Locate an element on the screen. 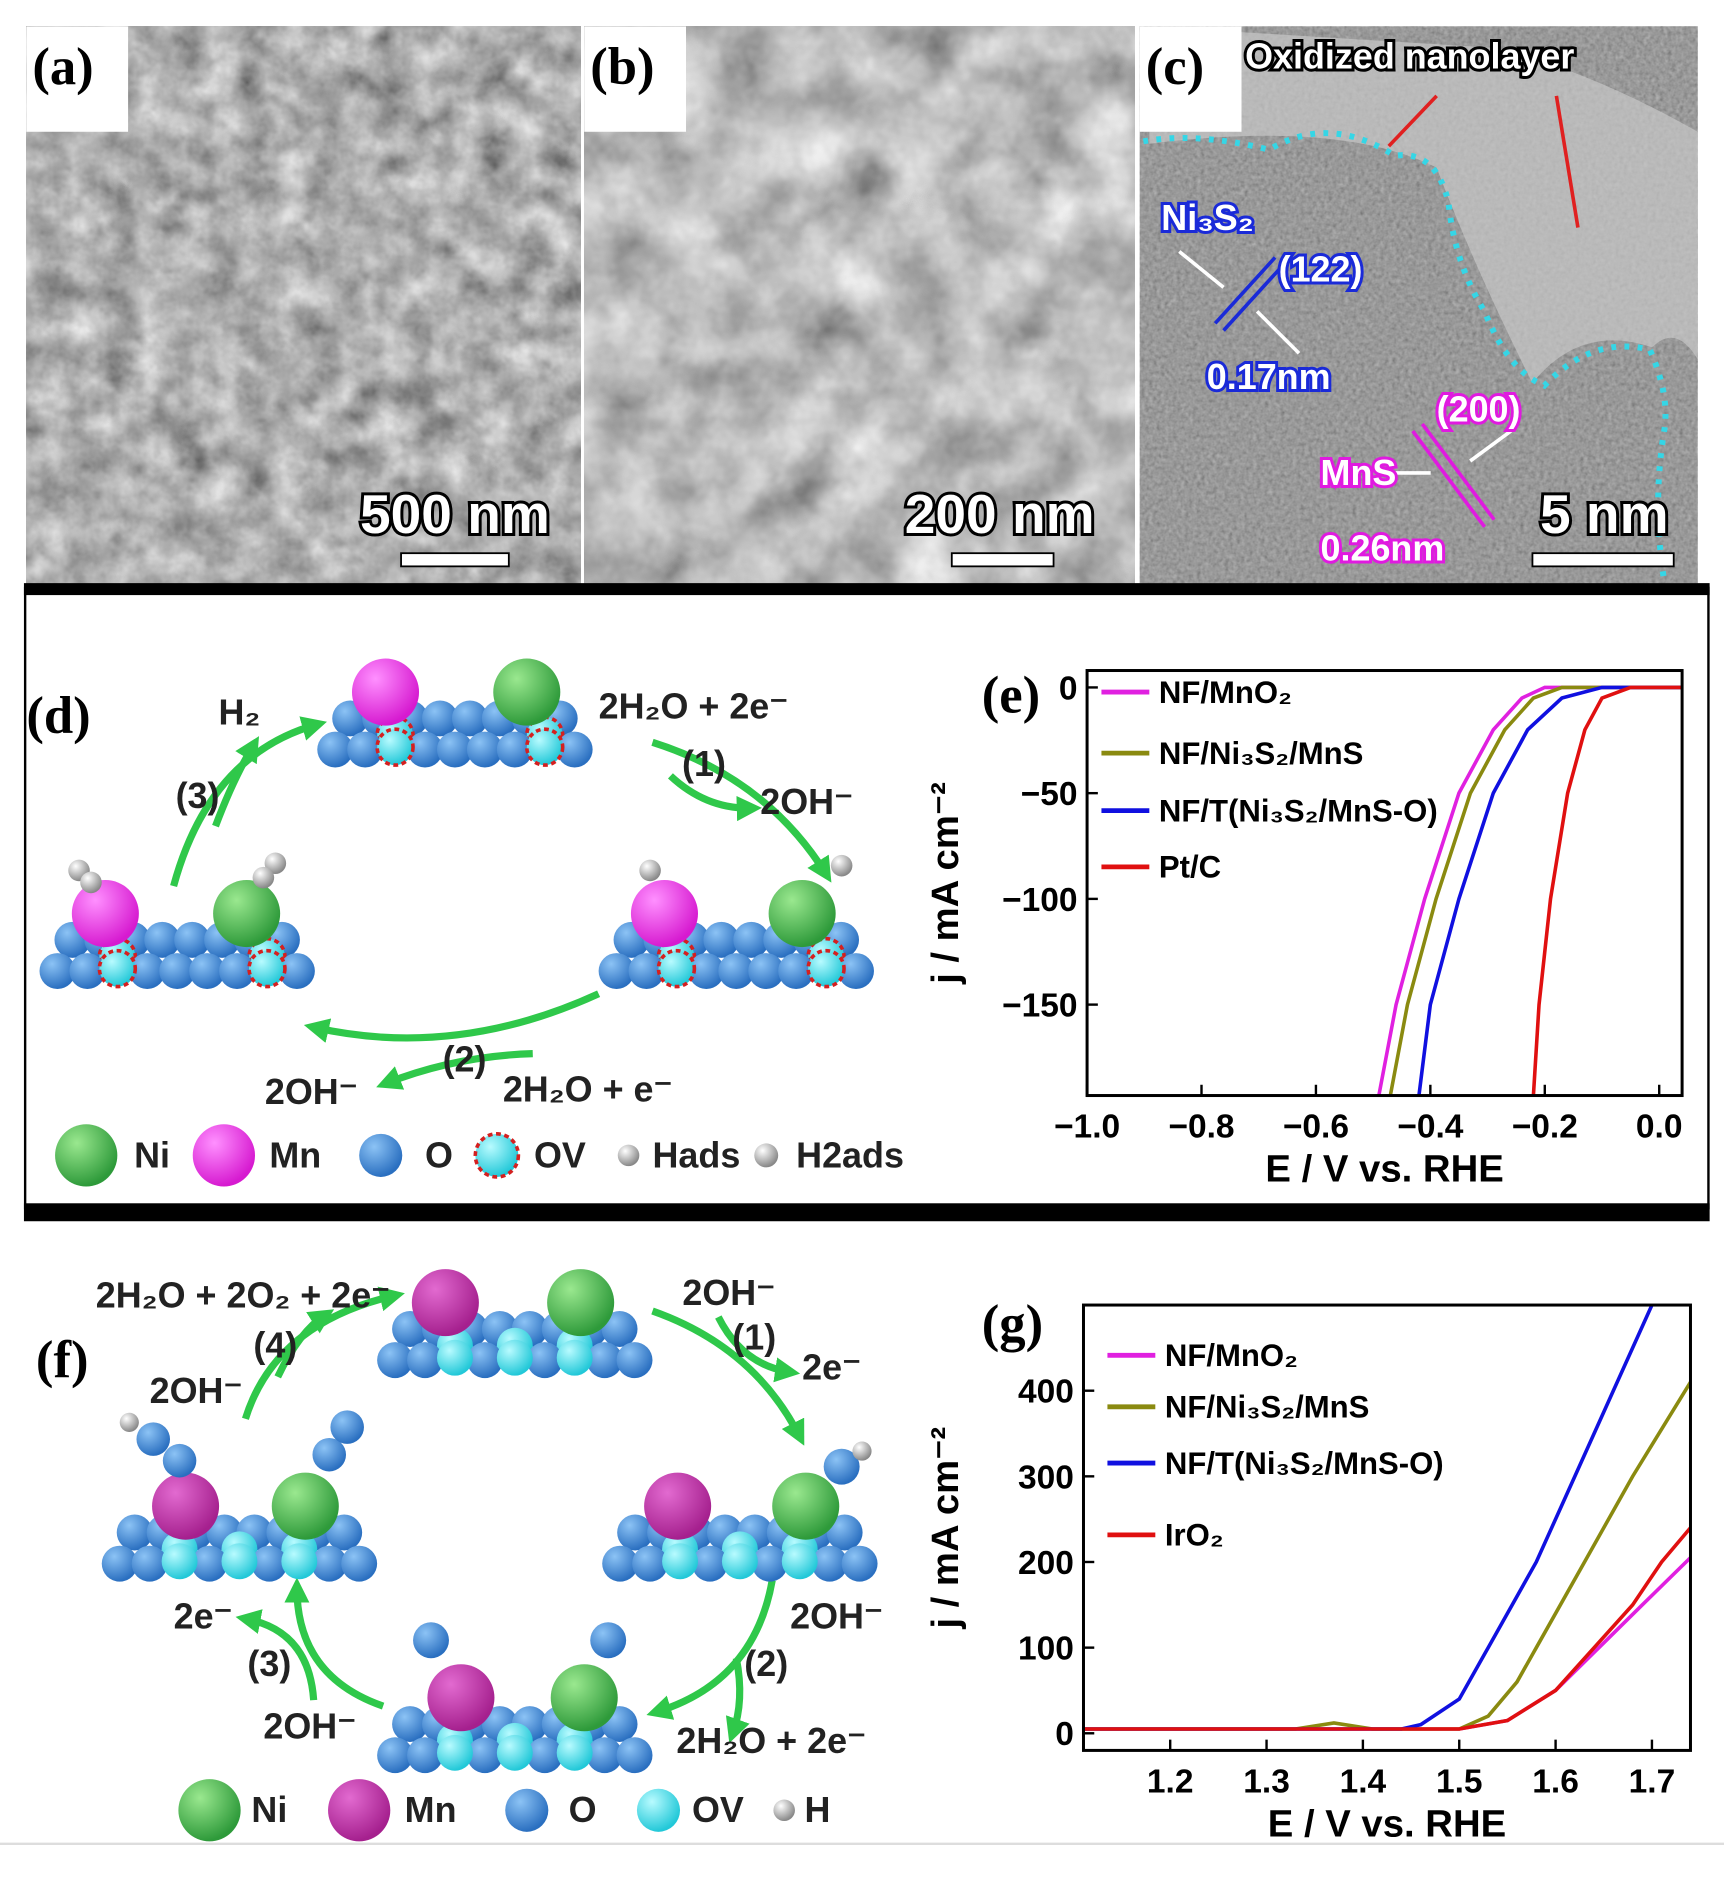 Image resolution: width=1724 pixels, height=1880 pixels. legend-label: Ni is located at coordinates (152, 1154).